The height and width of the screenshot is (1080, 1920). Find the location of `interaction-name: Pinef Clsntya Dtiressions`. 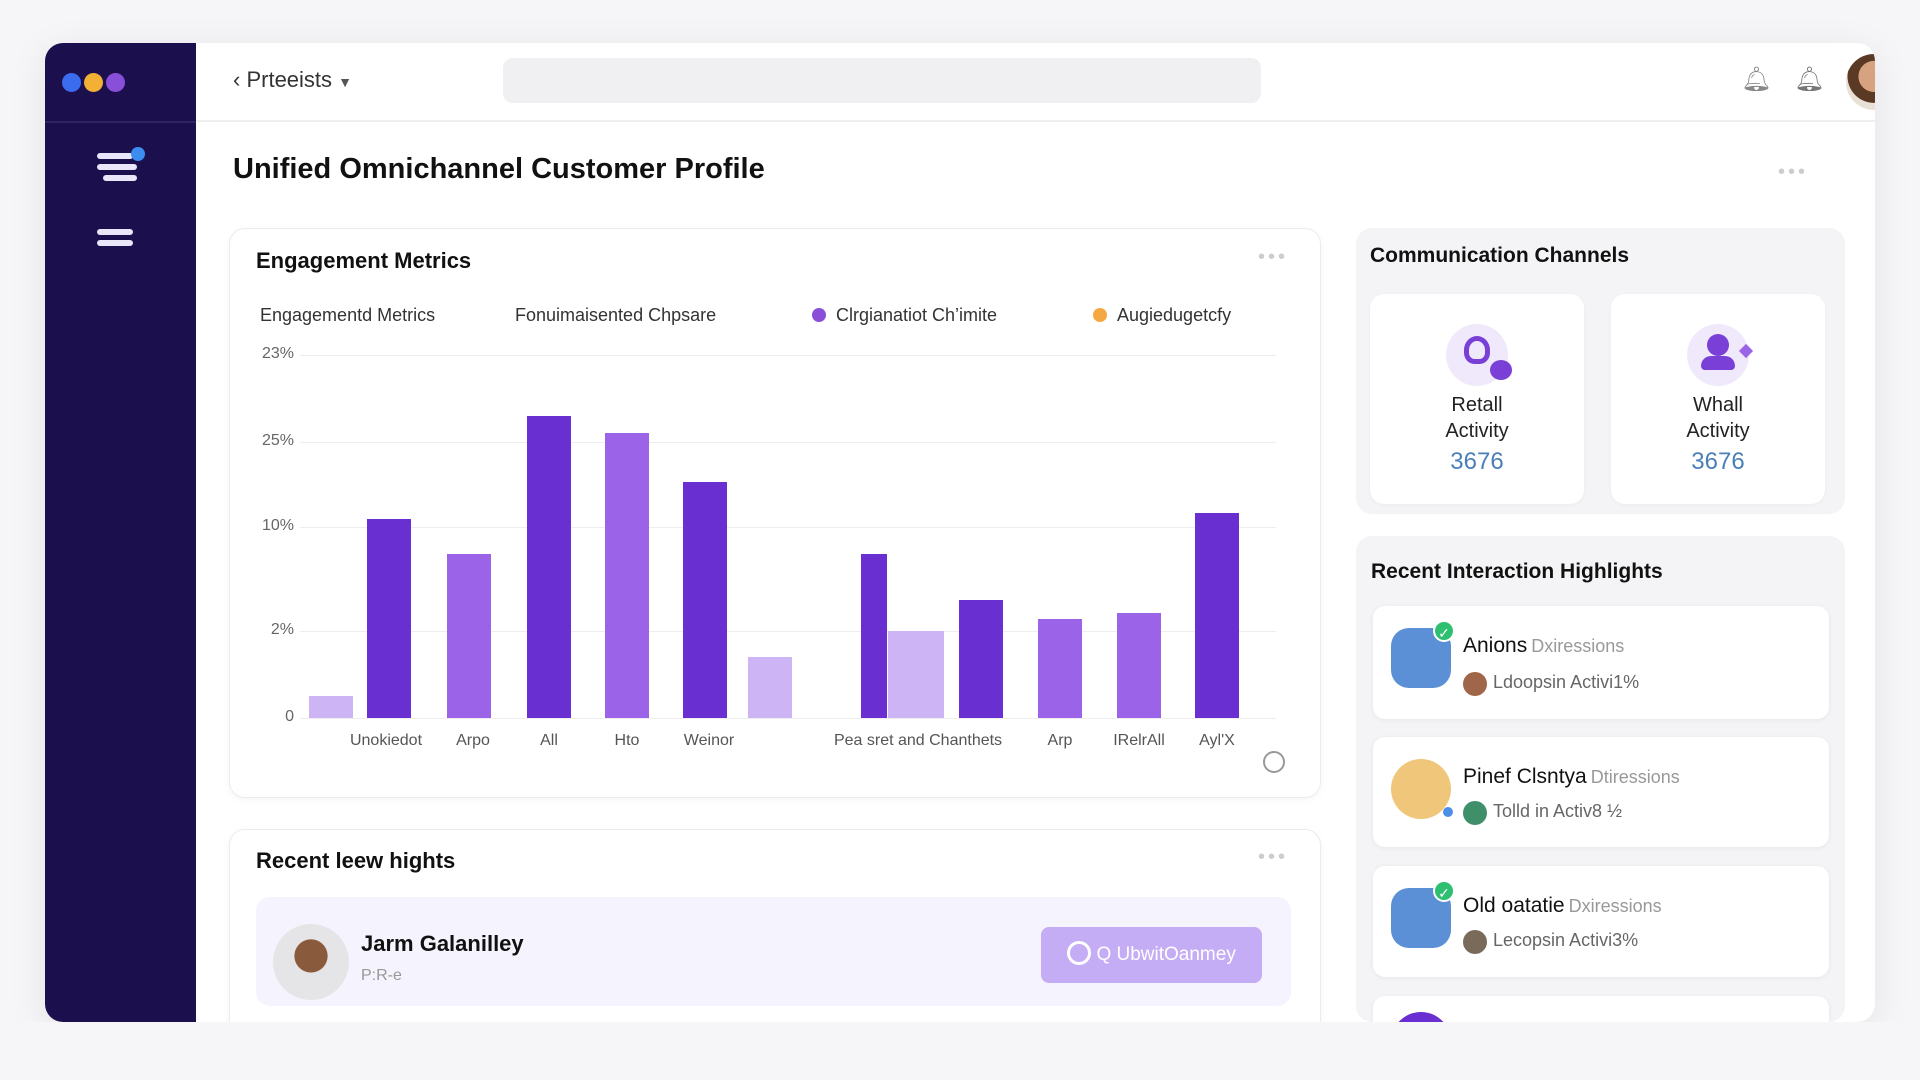

interaction-name: Pinef Clsntya Dtiressions is located at coordinates (1571, 776).